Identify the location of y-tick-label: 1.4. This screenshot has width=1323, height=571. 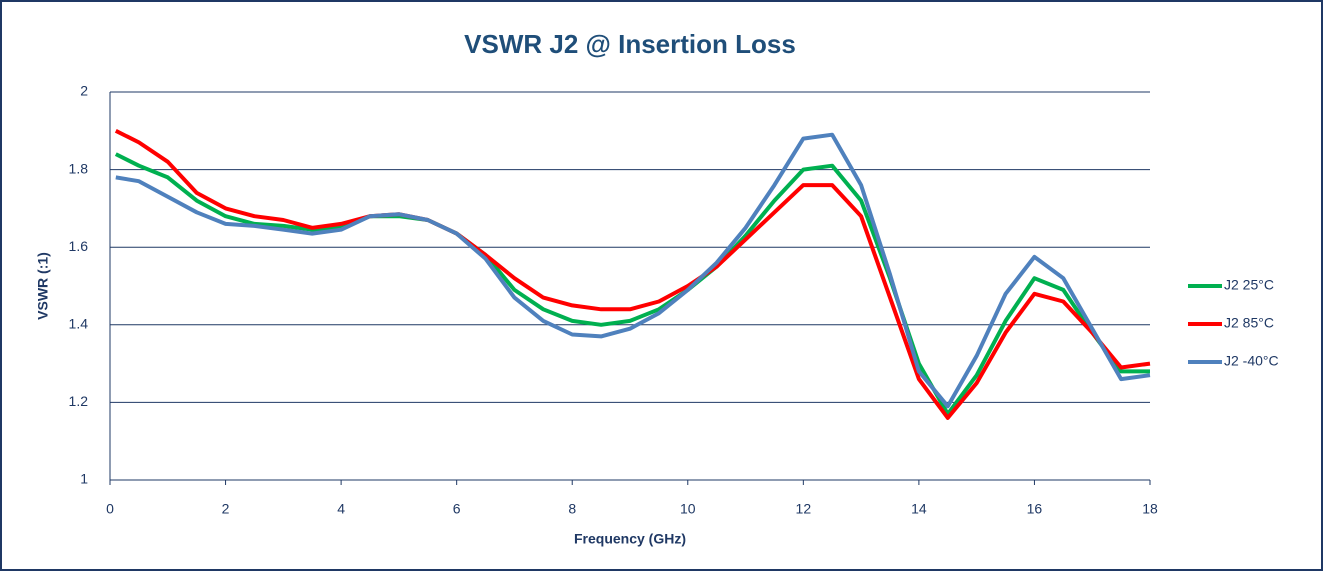
(79, 324).